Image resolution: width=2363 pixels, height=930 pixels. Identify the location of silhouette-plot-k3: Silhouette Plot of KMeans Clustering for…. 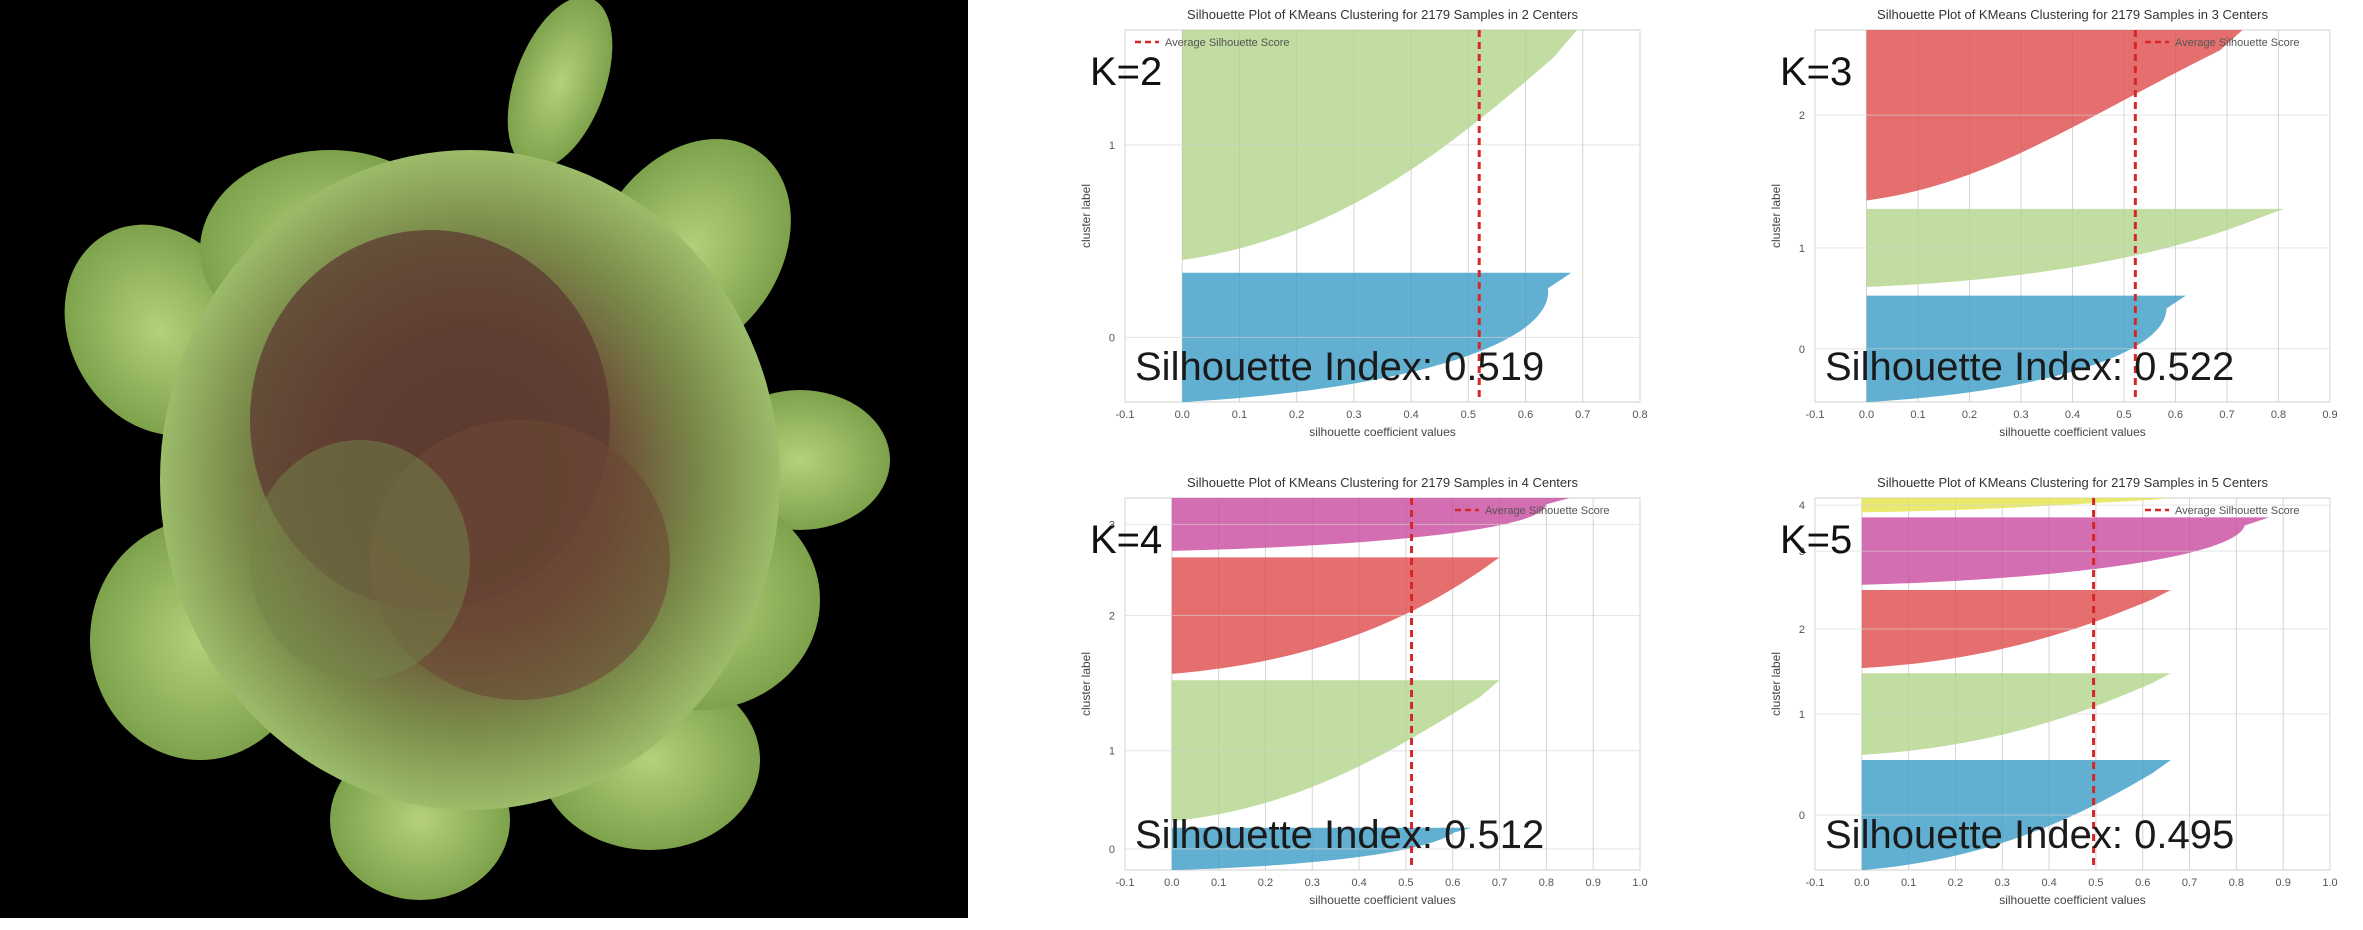
(2041, 232).